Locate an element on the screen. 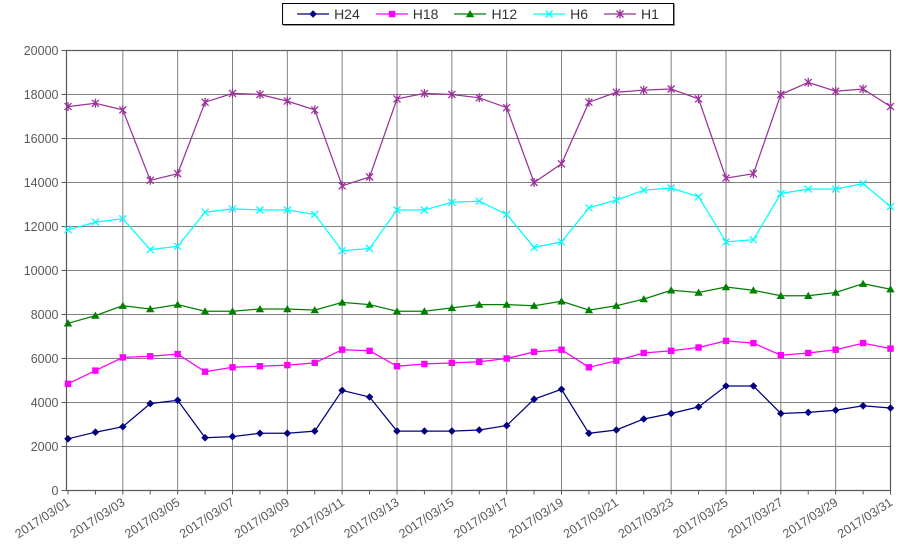 This screenshot has height=545, width=900. legend-item-h6: H6 is located at coordinates (560, 14).